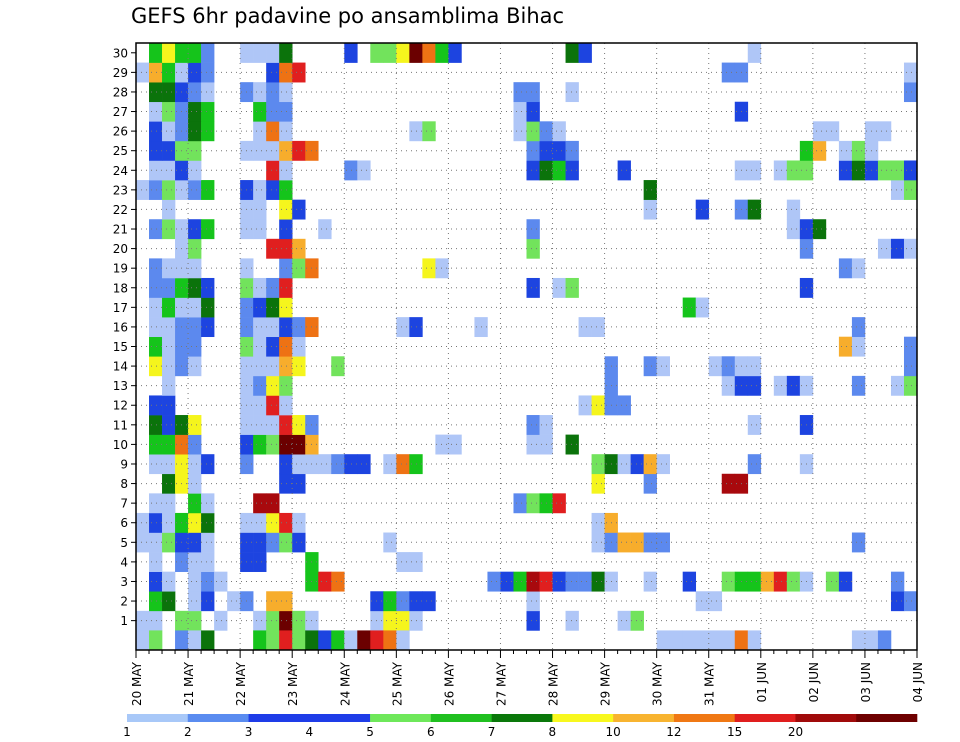 The width and height of the screenshot is (960, 742). Describe the element at coordinates (795, 732) in the screenshot. I see `colorbar-label: 20` at that location.